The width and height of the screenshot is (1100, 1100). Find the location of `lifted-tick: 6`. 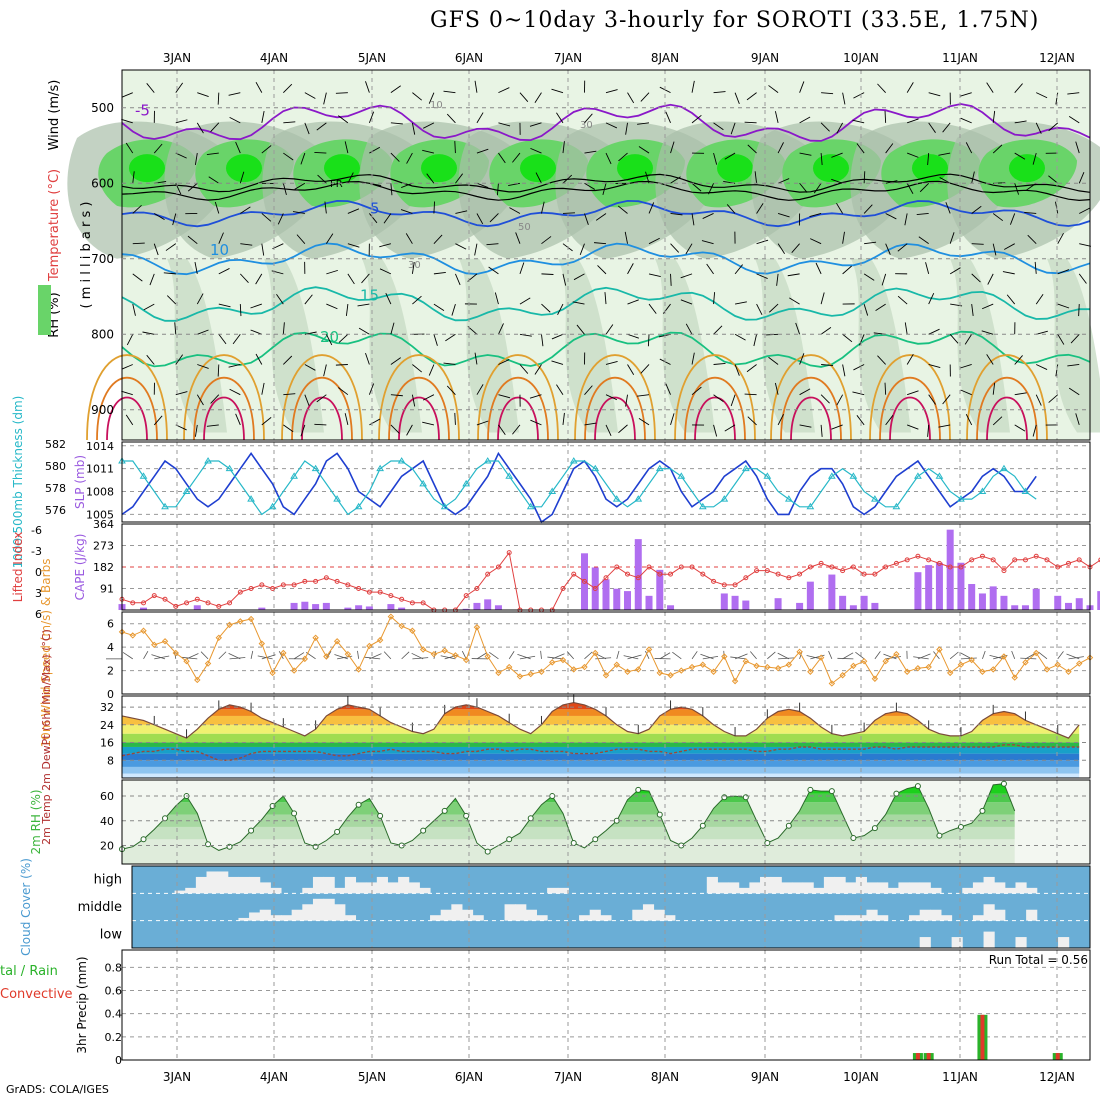

lifted-tick: 6 is located at coordinates (38, 614).